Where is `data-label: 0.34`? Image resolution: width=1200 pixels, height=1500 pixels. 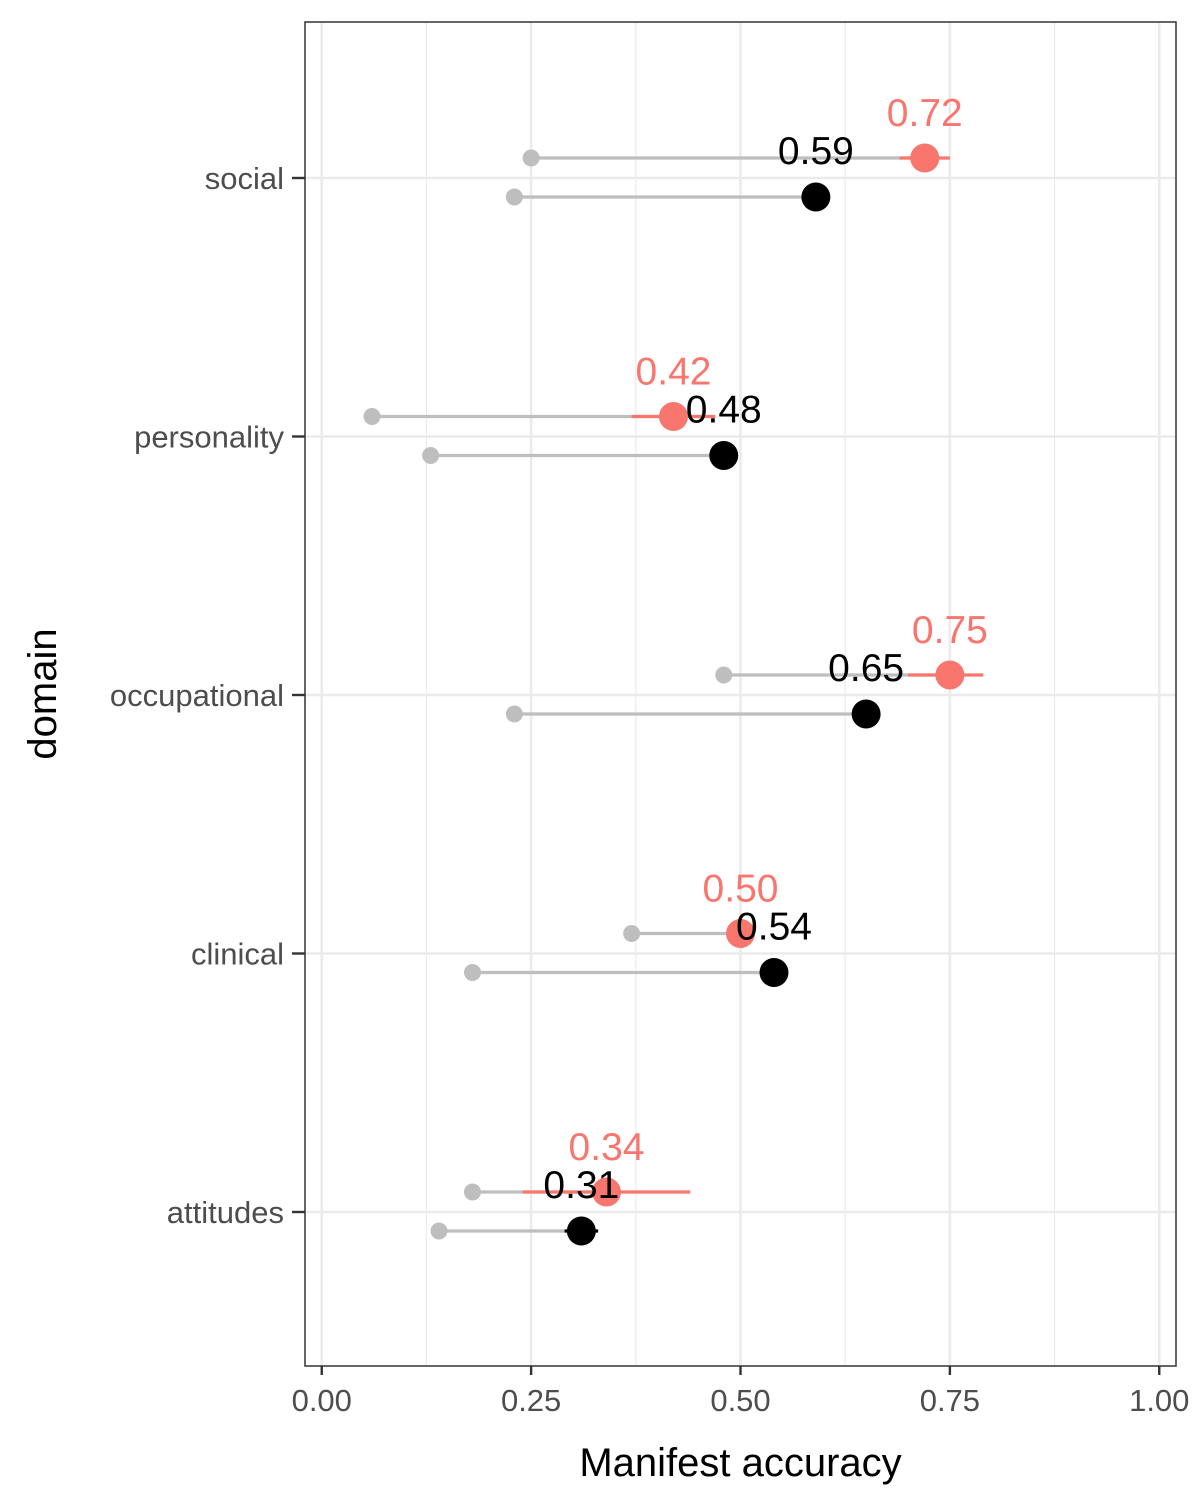
data-label: 0.34 is located at coordinates (607, 1147).